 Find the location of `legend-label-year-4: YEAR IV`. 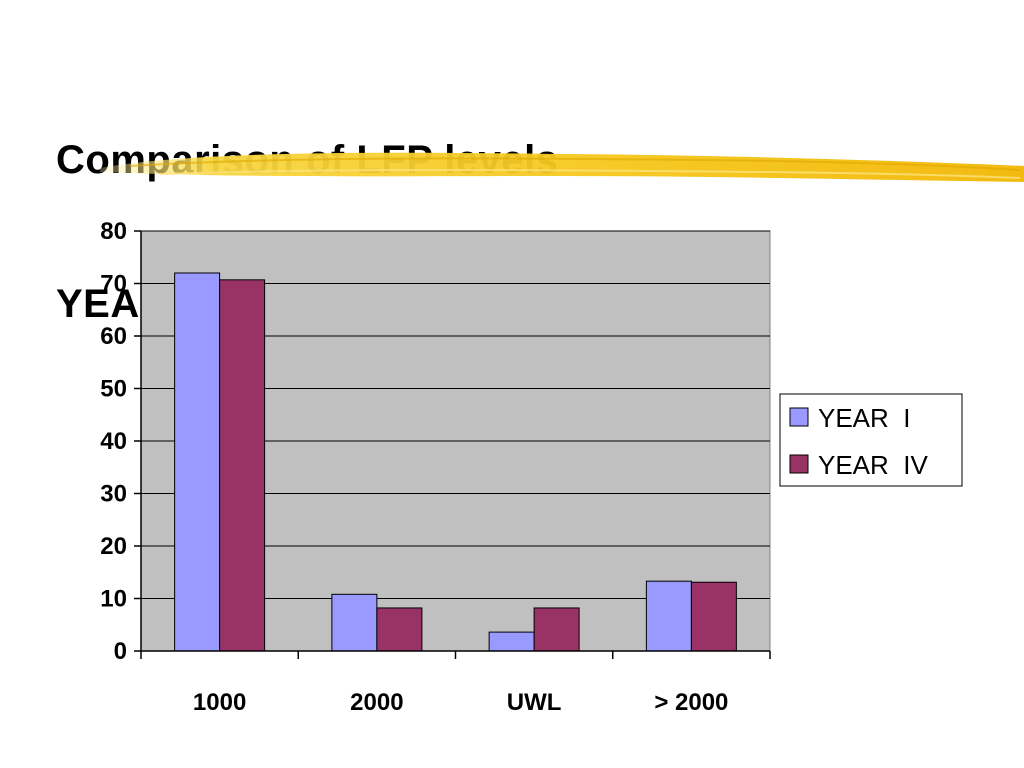

legend-label-year-4: YEAR IV is located at coordinates (873, 465).